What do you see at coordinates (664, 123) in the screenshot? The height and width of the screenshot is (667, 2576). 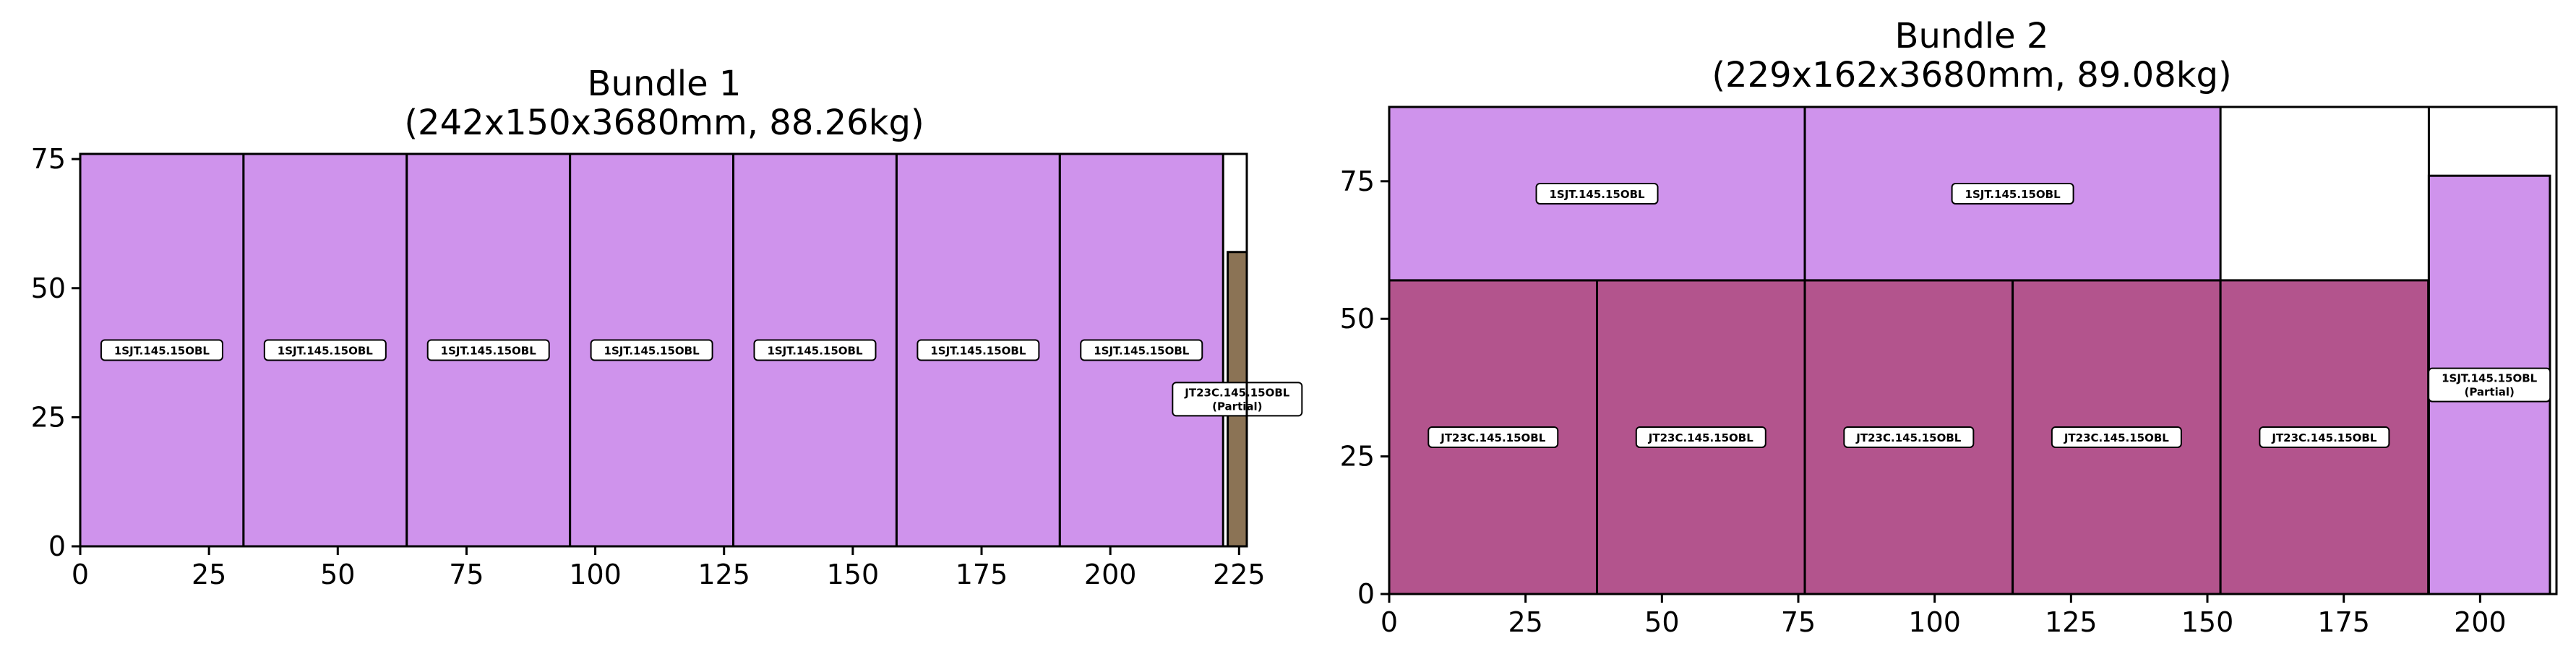 I see `bundle-1-subtitle: (242x150x3680mm, 88.26kg)` at bounding box center [664, 123].